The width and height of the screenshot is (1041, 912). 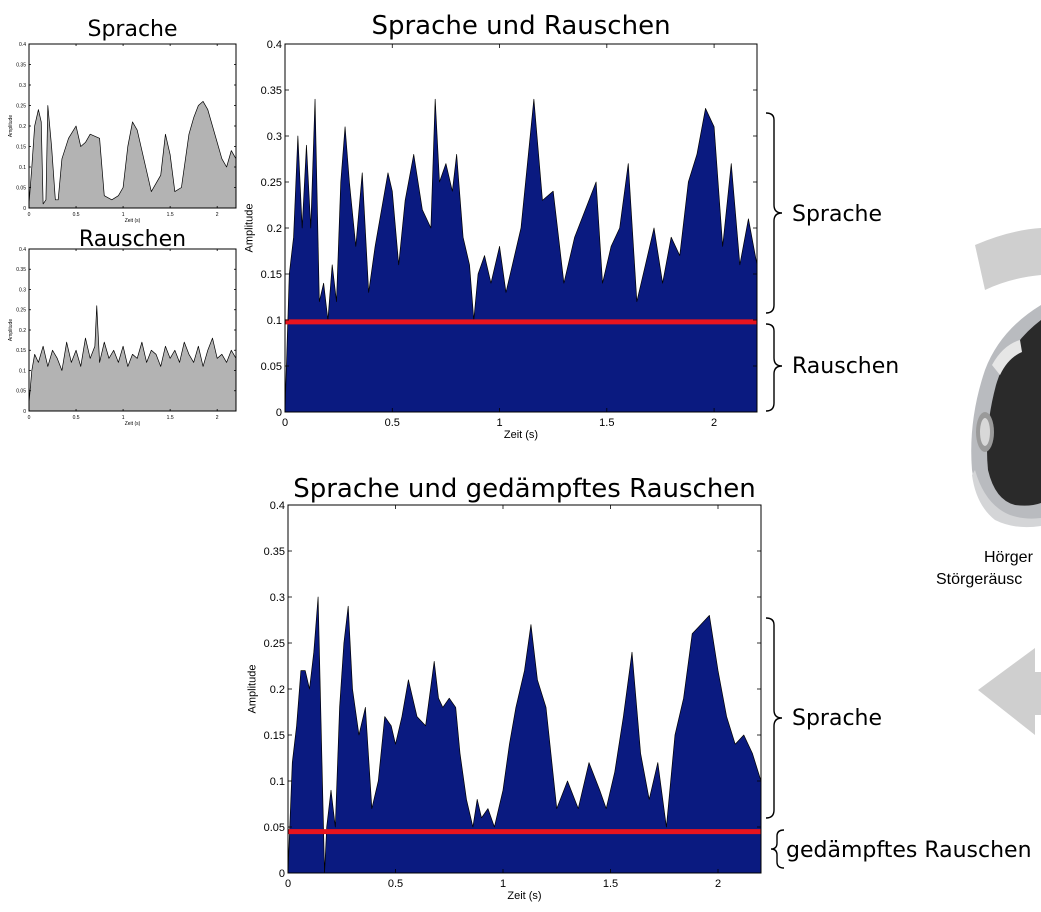 I want to click on brace-top-noise, so click(x=774, y=367).